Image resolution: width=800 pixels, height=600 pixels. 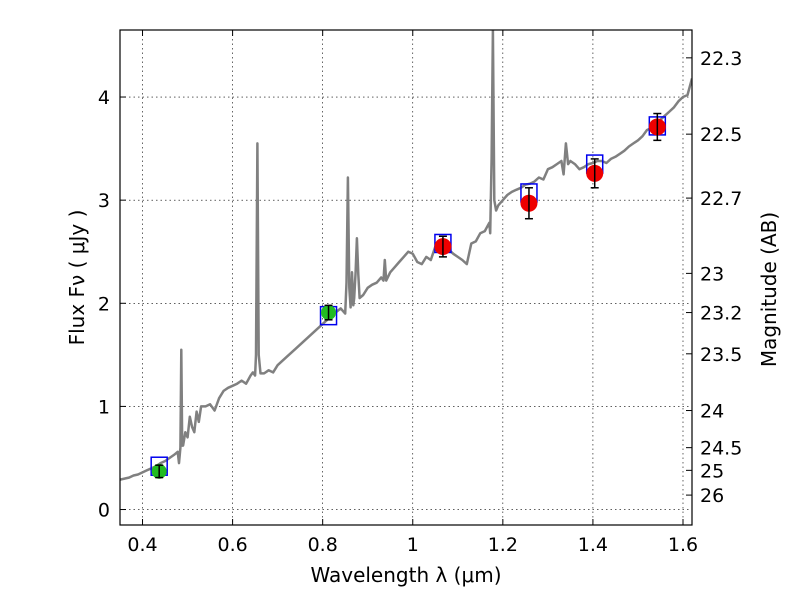 What do you see at coordinates (712, 412) in the screenshot?
I see `mag-tick-label: 24` at bounding box center [712, 412].